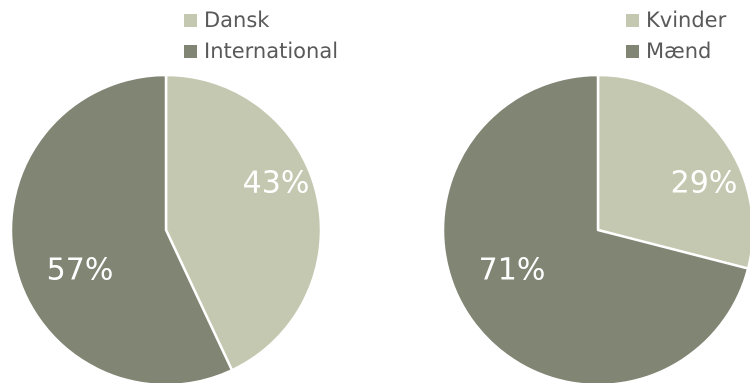 The width and height of the screenshot is (750, 383). What do you see at coordinates (632, 20) in the screenshot?
I see `legend-swatch-kvinder` at bounding box center [632, 20].